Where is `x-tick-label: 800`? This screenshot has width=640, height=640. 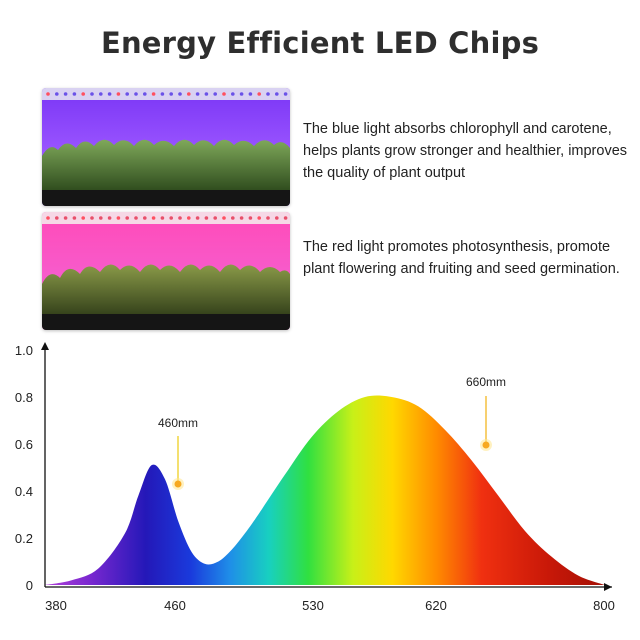
x-tick-label: 800 is located at coordinates (604, 605).